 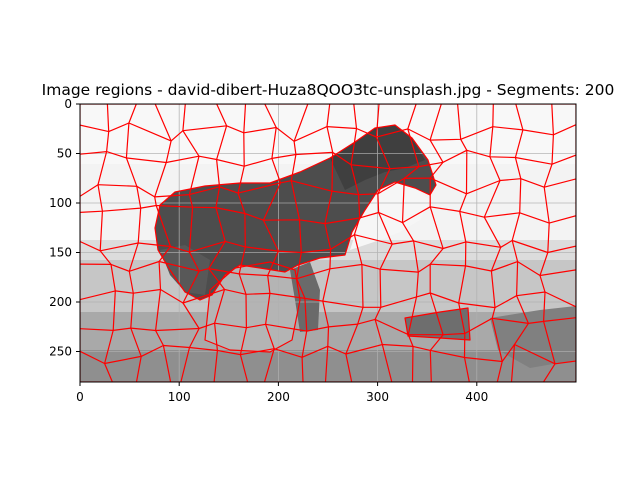 I want to click on x-tick-label: 300, so click(x=377, y=397).